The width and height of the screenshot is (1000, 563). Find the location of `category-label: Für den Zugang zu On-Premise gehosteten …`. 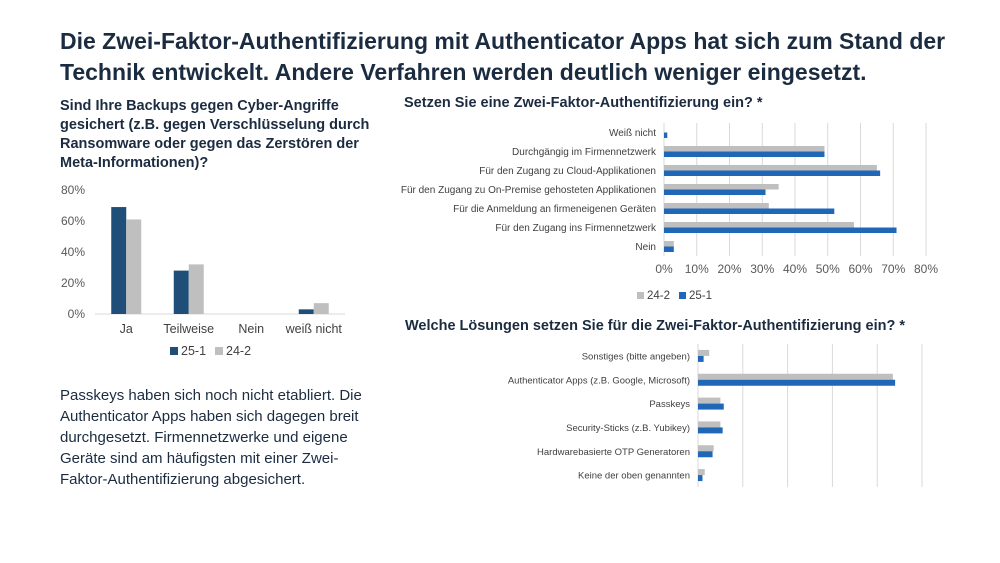

category-label: Für den Zugang zu On-Premise gehosteten … is located at coordinates (528, 190).